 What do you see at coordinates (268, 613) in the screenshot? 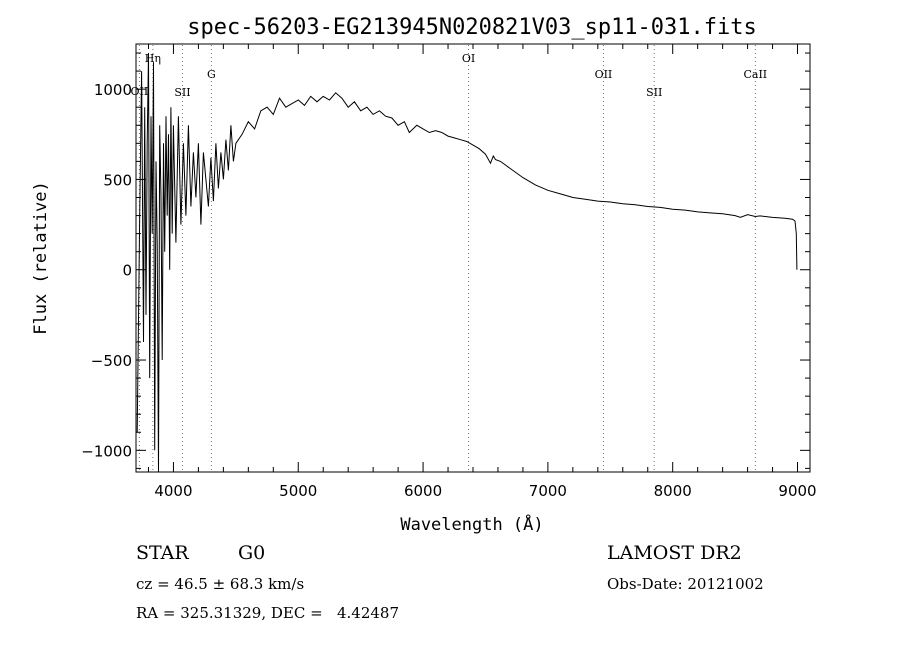
I see `ra-dec: RA = 325.31329, DEC = 4.42487` at bounding box center [268, 613].